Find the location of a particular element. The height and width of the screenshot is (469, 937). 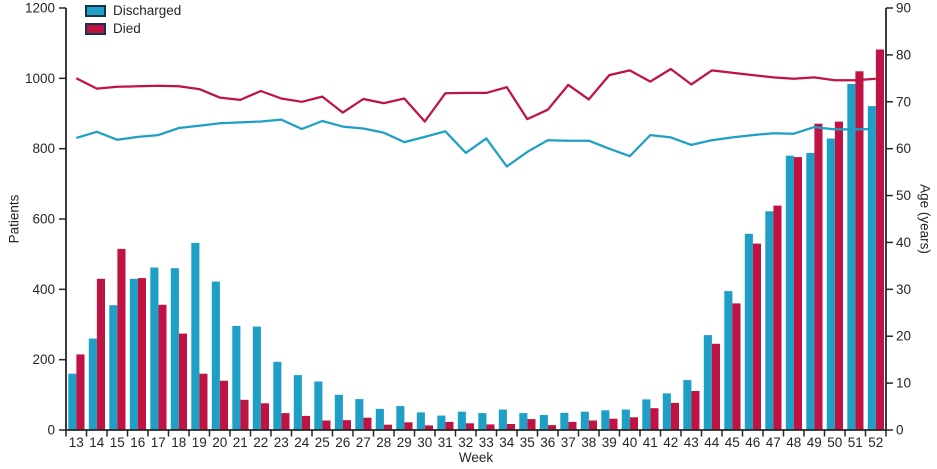

right-tick-label: 20 is located at coordinates (903, 336).